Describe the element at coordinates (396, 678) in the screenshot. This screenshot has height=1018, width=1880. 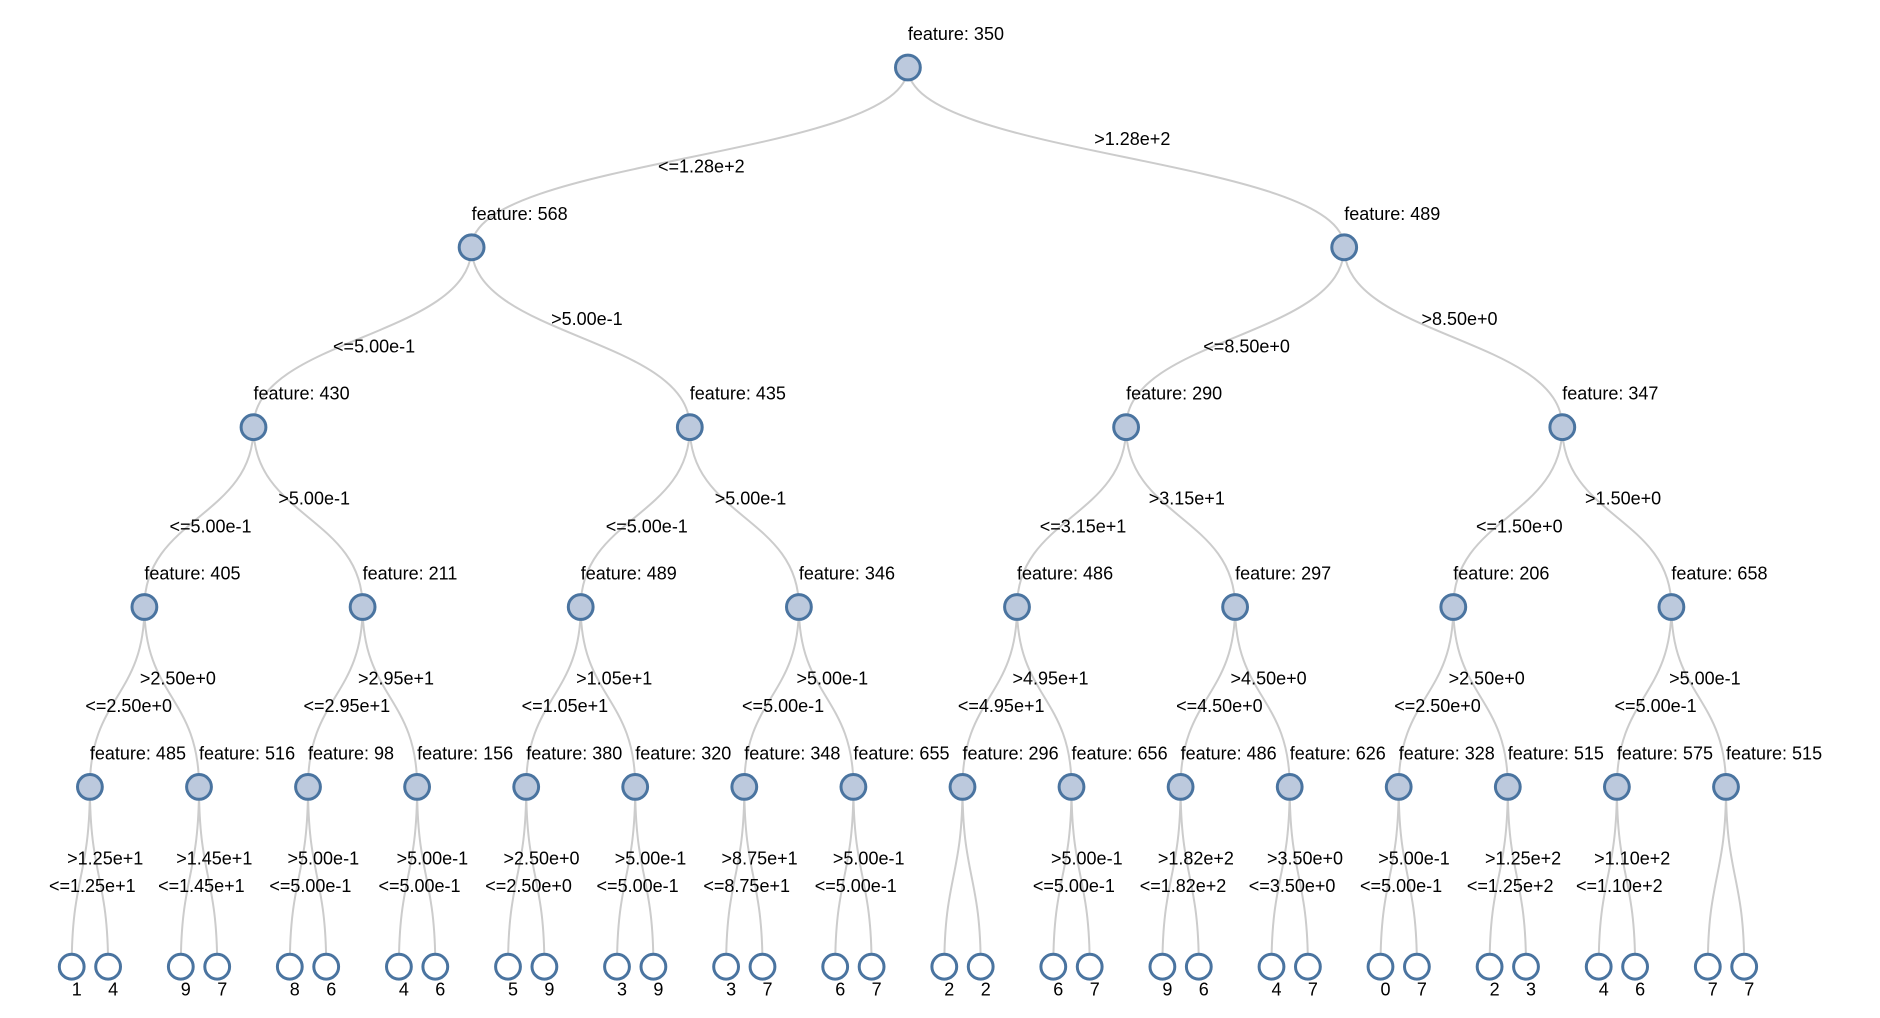
I see `svg-text: >2.95e+1` at that location.